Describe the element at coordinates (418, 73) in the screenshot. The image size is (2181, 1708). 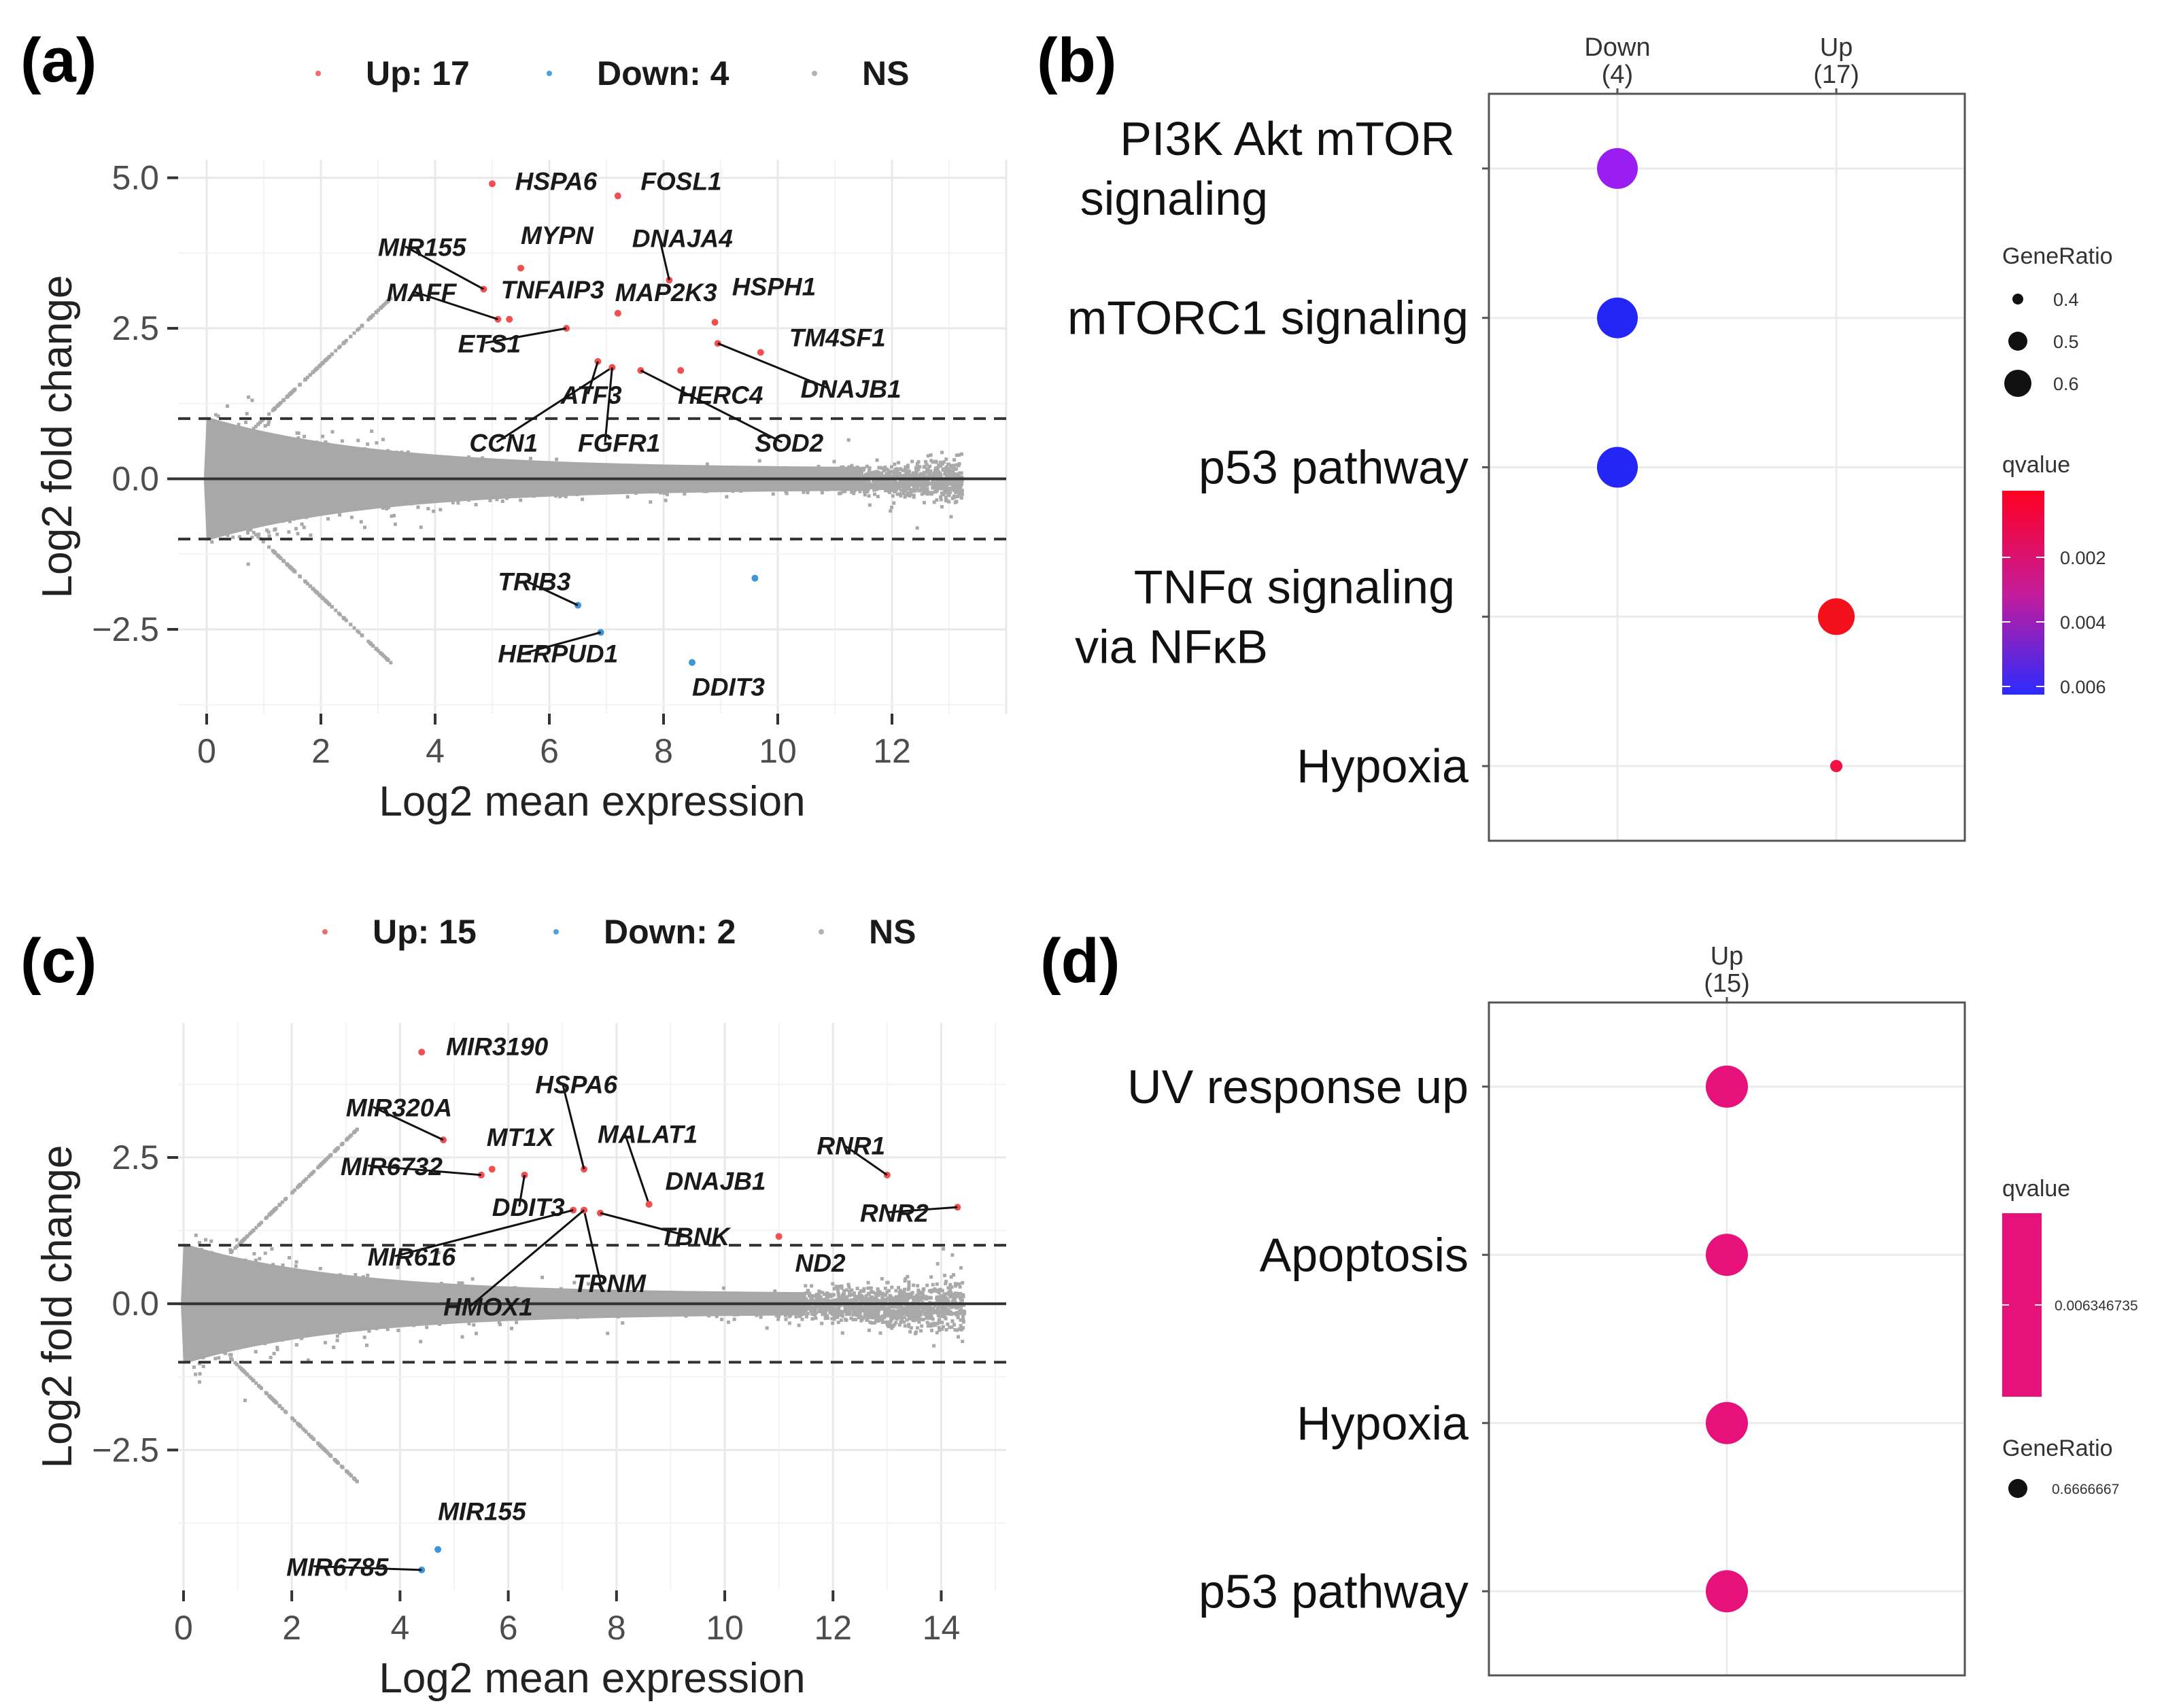
I see `legend-entry: Up: 17` at that location.